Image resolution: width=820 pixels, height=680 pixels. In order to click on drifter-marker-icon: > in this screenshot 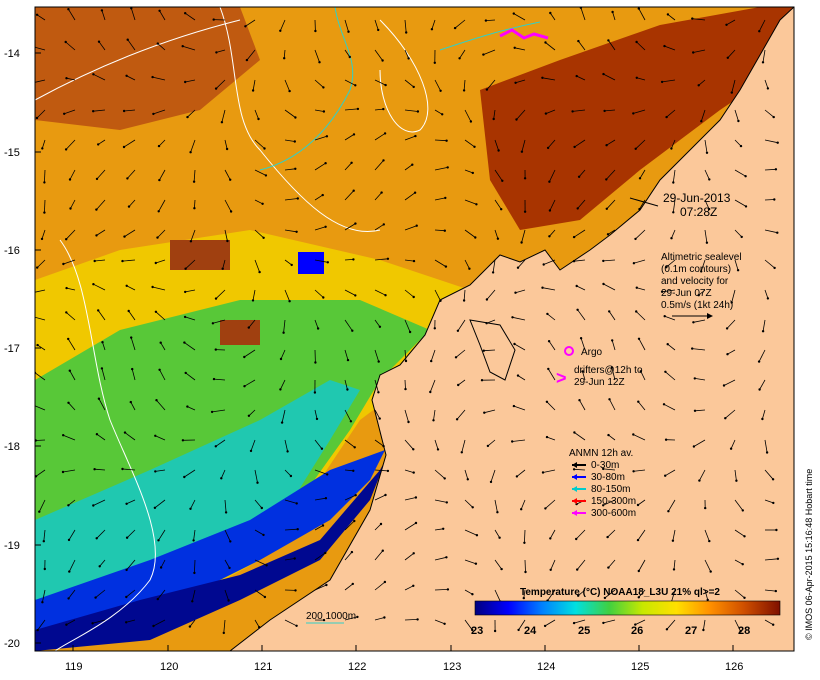, I will do `click(561, 378)`.